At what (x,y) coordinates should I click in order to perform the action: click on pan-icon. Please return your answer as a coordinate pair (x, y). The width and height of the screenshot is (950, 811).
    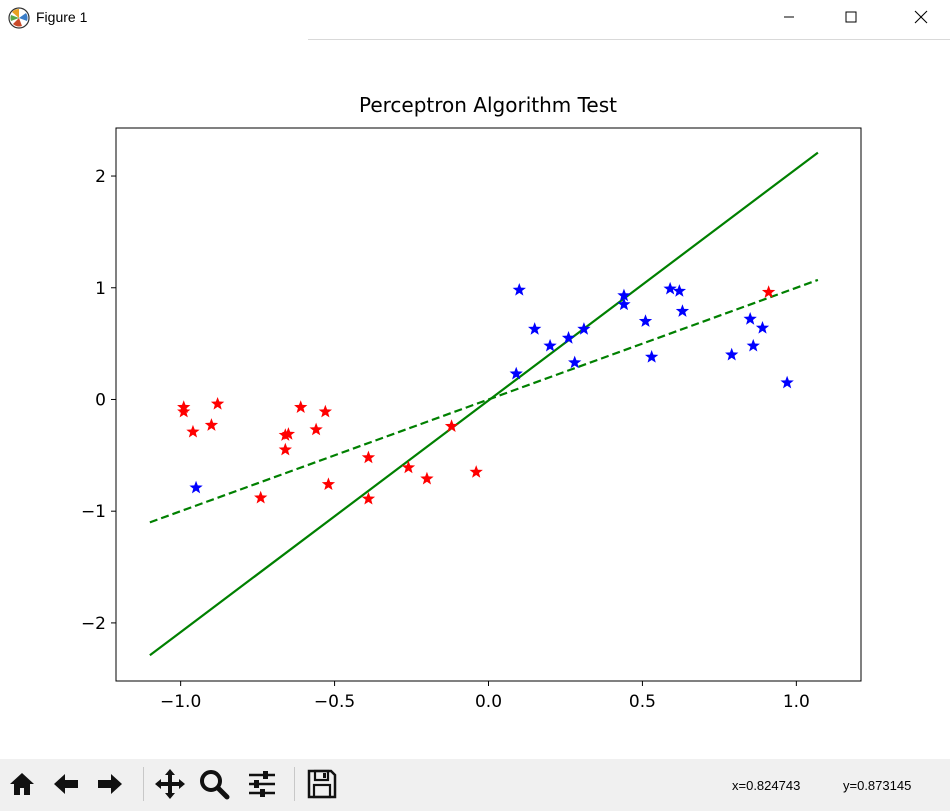
    Looking at the image, I should click on (170, 784).